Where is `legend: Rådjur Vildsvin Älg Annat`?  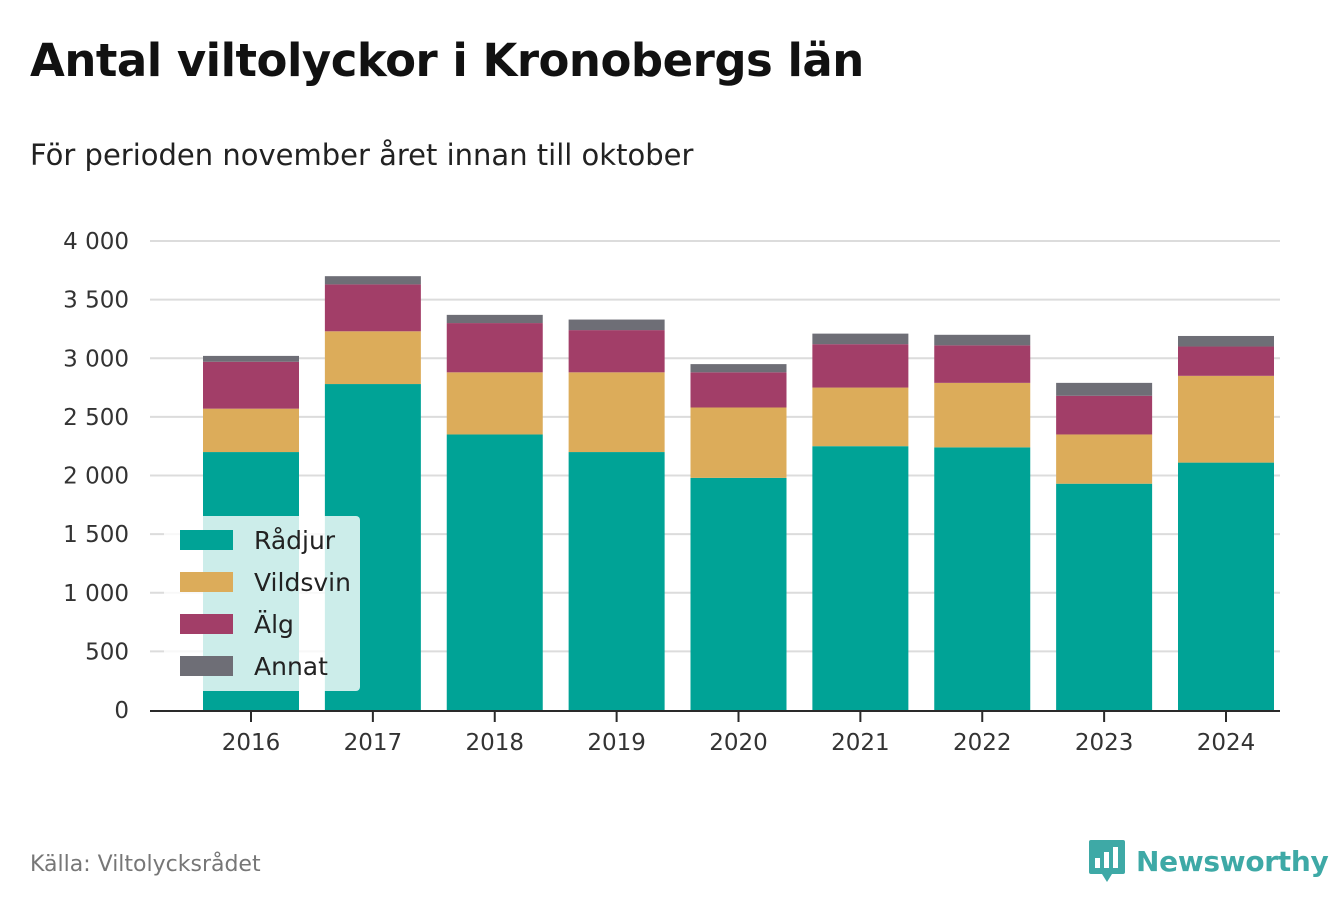
legend: Rådjur Vildsvin Älg Annat is located at coordinates (262, 603).